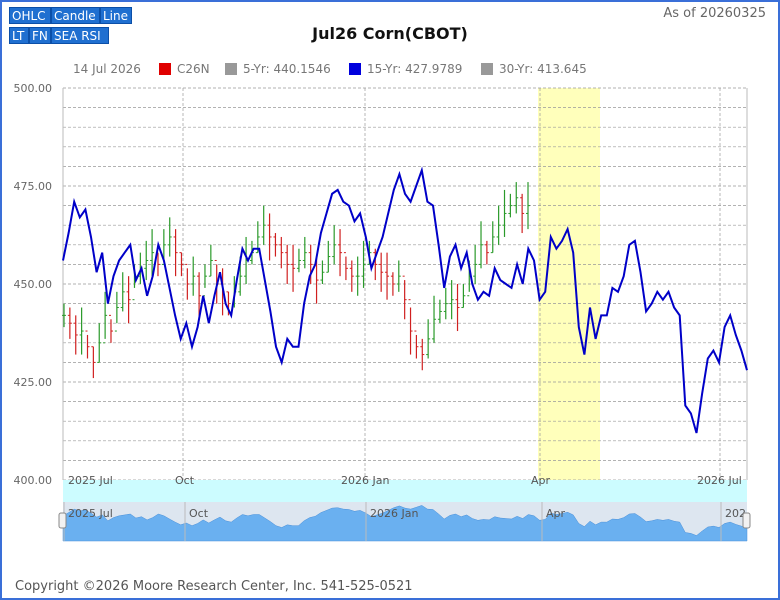  What do you see at coordinates (33, 88) in the screenshot?
I see `y-tick-label: 500.00` at bounding box center [33, 88].